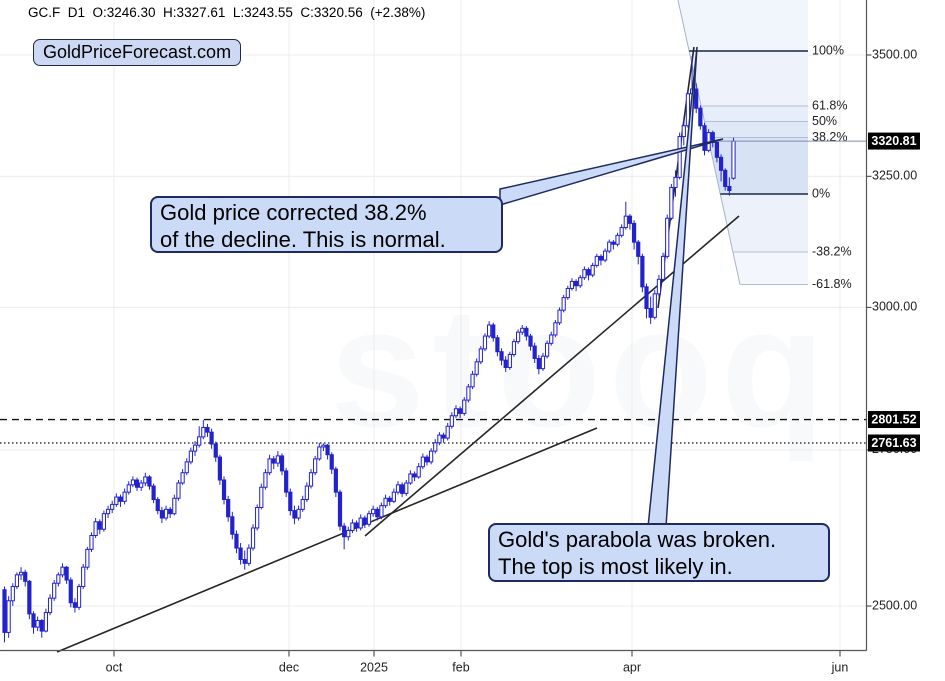 The image size is (945, 681). I want to click on x-tick-label: jun, so click(840, 667).